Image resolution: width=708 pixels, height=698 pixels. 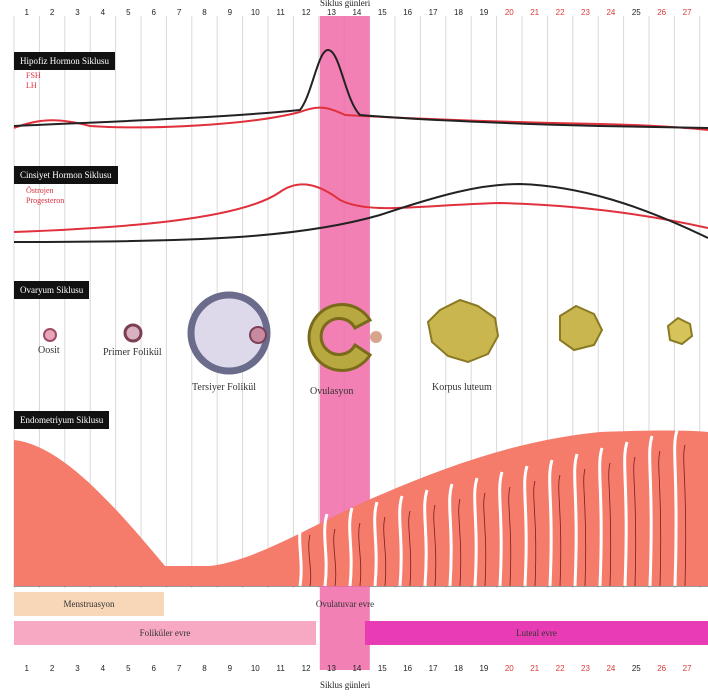 I want to click on axis-title-bottom: Siklus günleri, so click(x=345, y=685).